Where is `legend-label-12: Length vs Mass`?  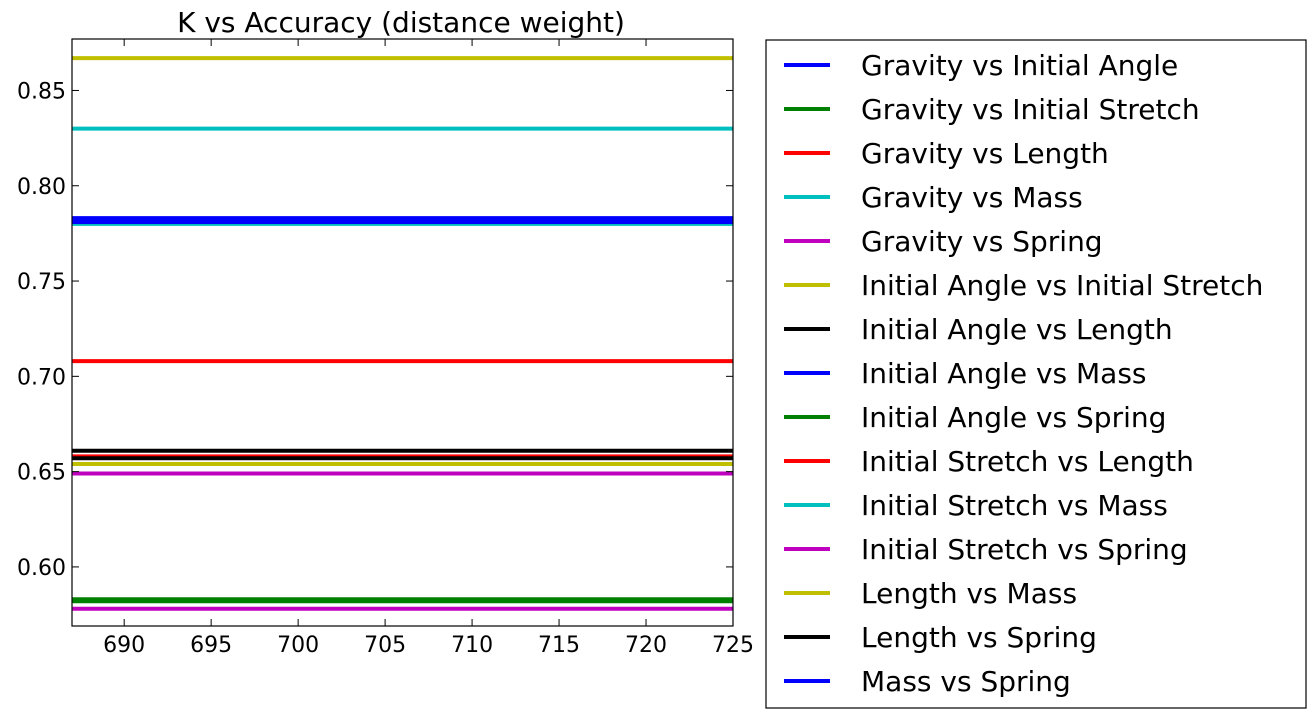 legend-label-12: Length vs Mass is located at coordinates (969, 593).